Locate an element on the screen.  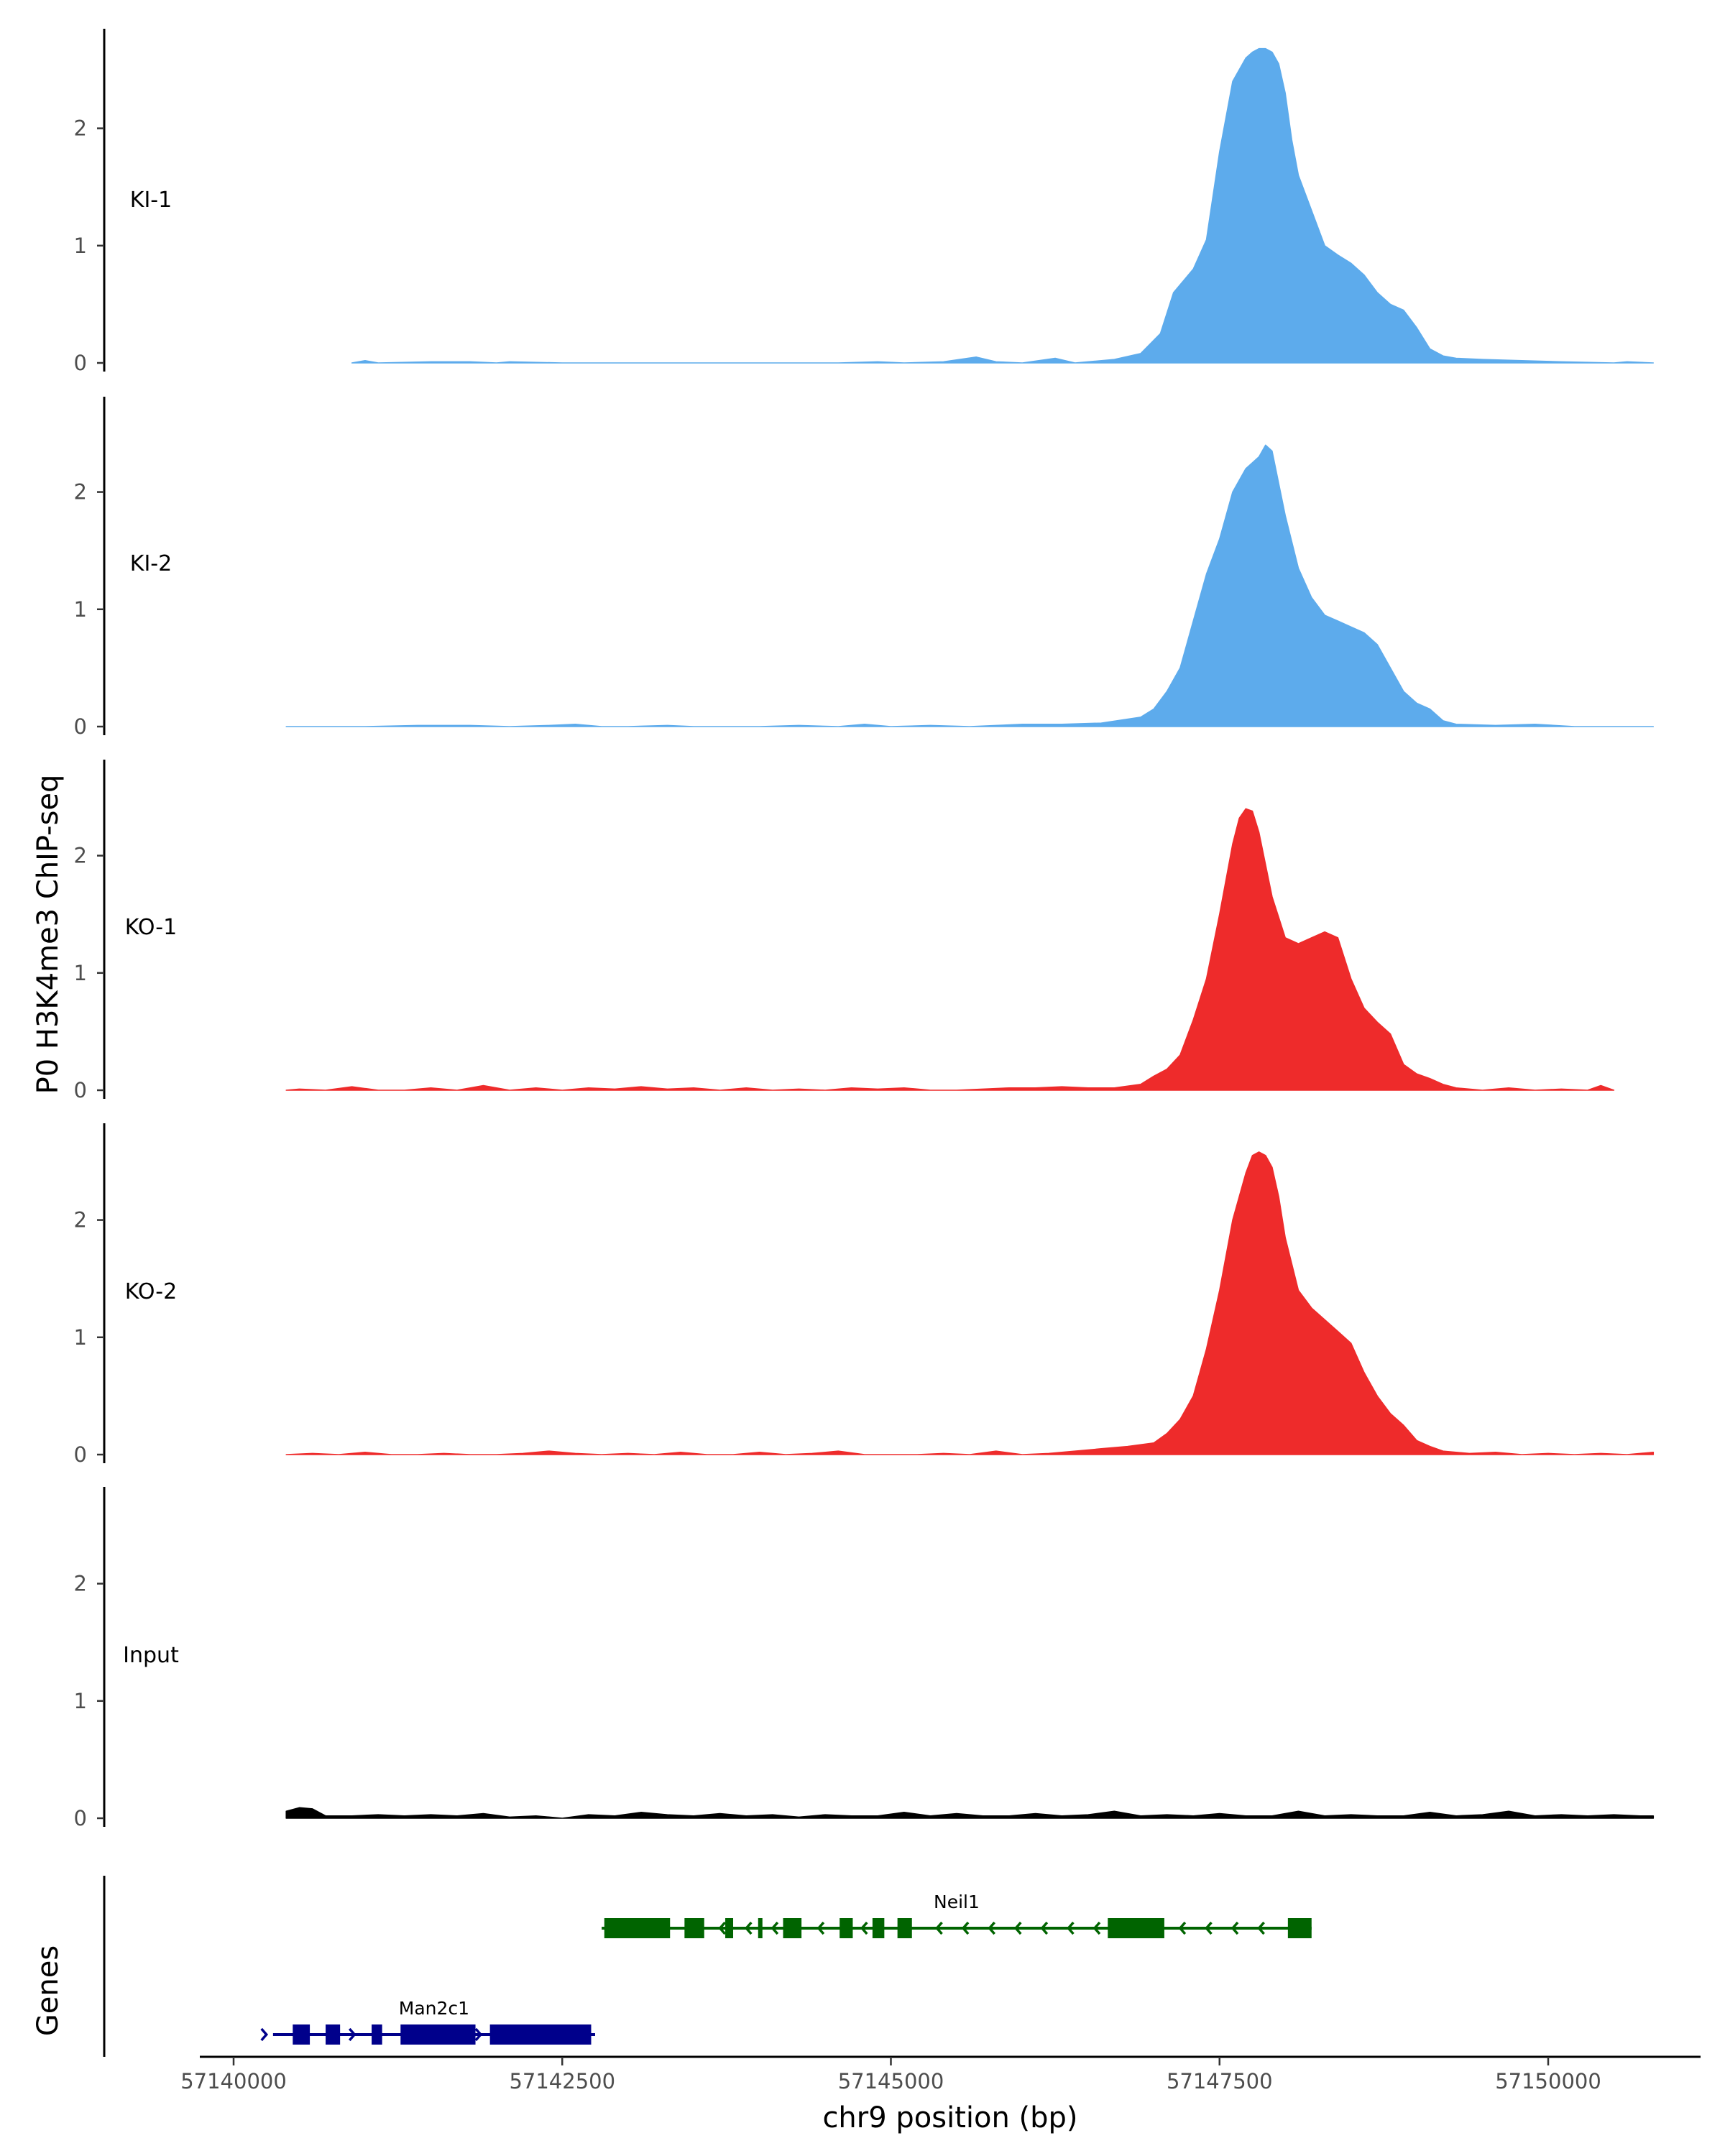
track-label: KI-1 is located at coordinates (151, 200).